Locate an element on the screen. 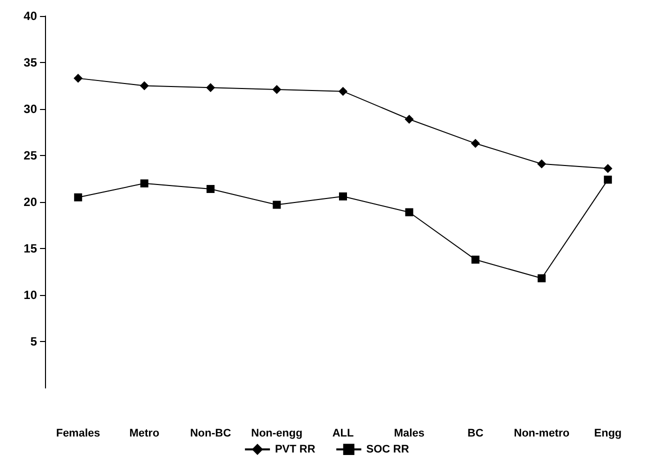 The image size is (653, 468). y-tick-label: 30 is located at coordinates (31, 109).